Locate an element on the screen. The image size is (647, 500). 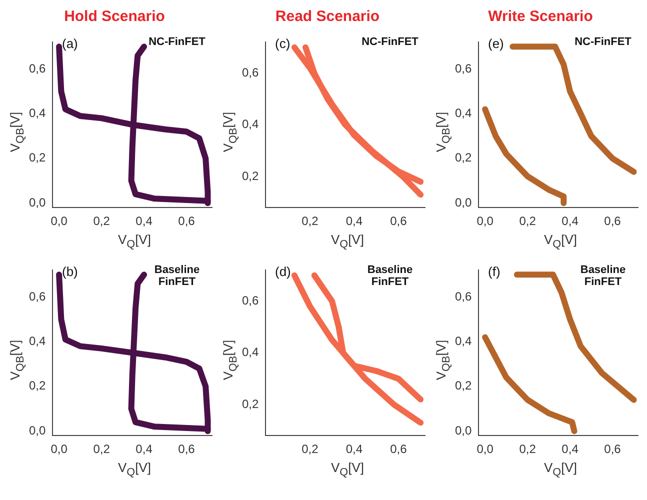
annotation: (f) is located at coordinates (494, 271).